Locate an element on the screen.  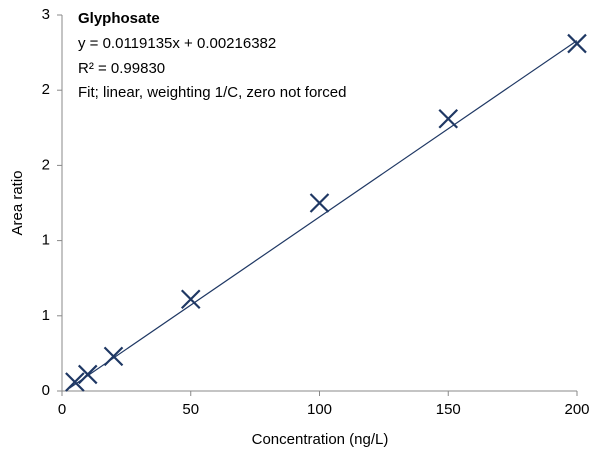
y-axis-label: Area ratio is located at coordinates (17, 202).